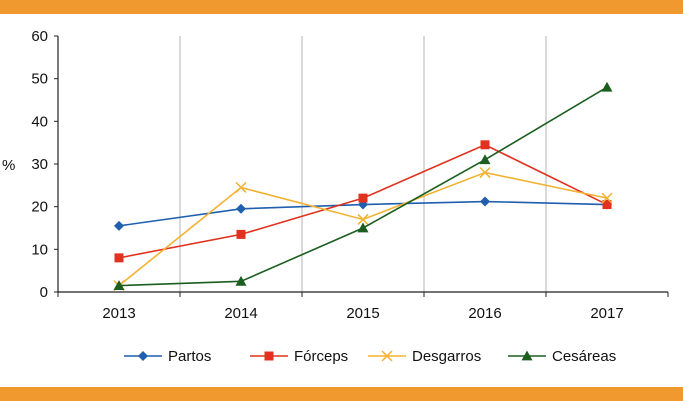 Image resolution: width=683 pixels, height=401 pixels. I want to click on top-orange-band, so click(341, 7).